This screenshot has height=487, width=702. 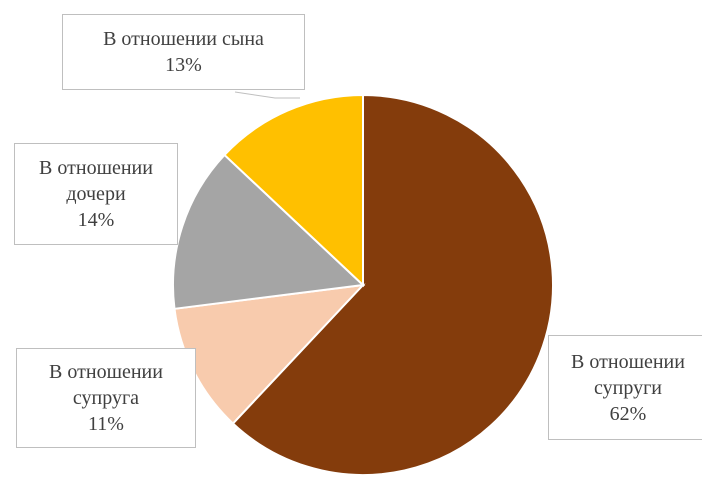 What do you see at coordinates (628, 374) in the screenshot?
I see `label-category: В отношении супруги` at bounding box center [628, 374].